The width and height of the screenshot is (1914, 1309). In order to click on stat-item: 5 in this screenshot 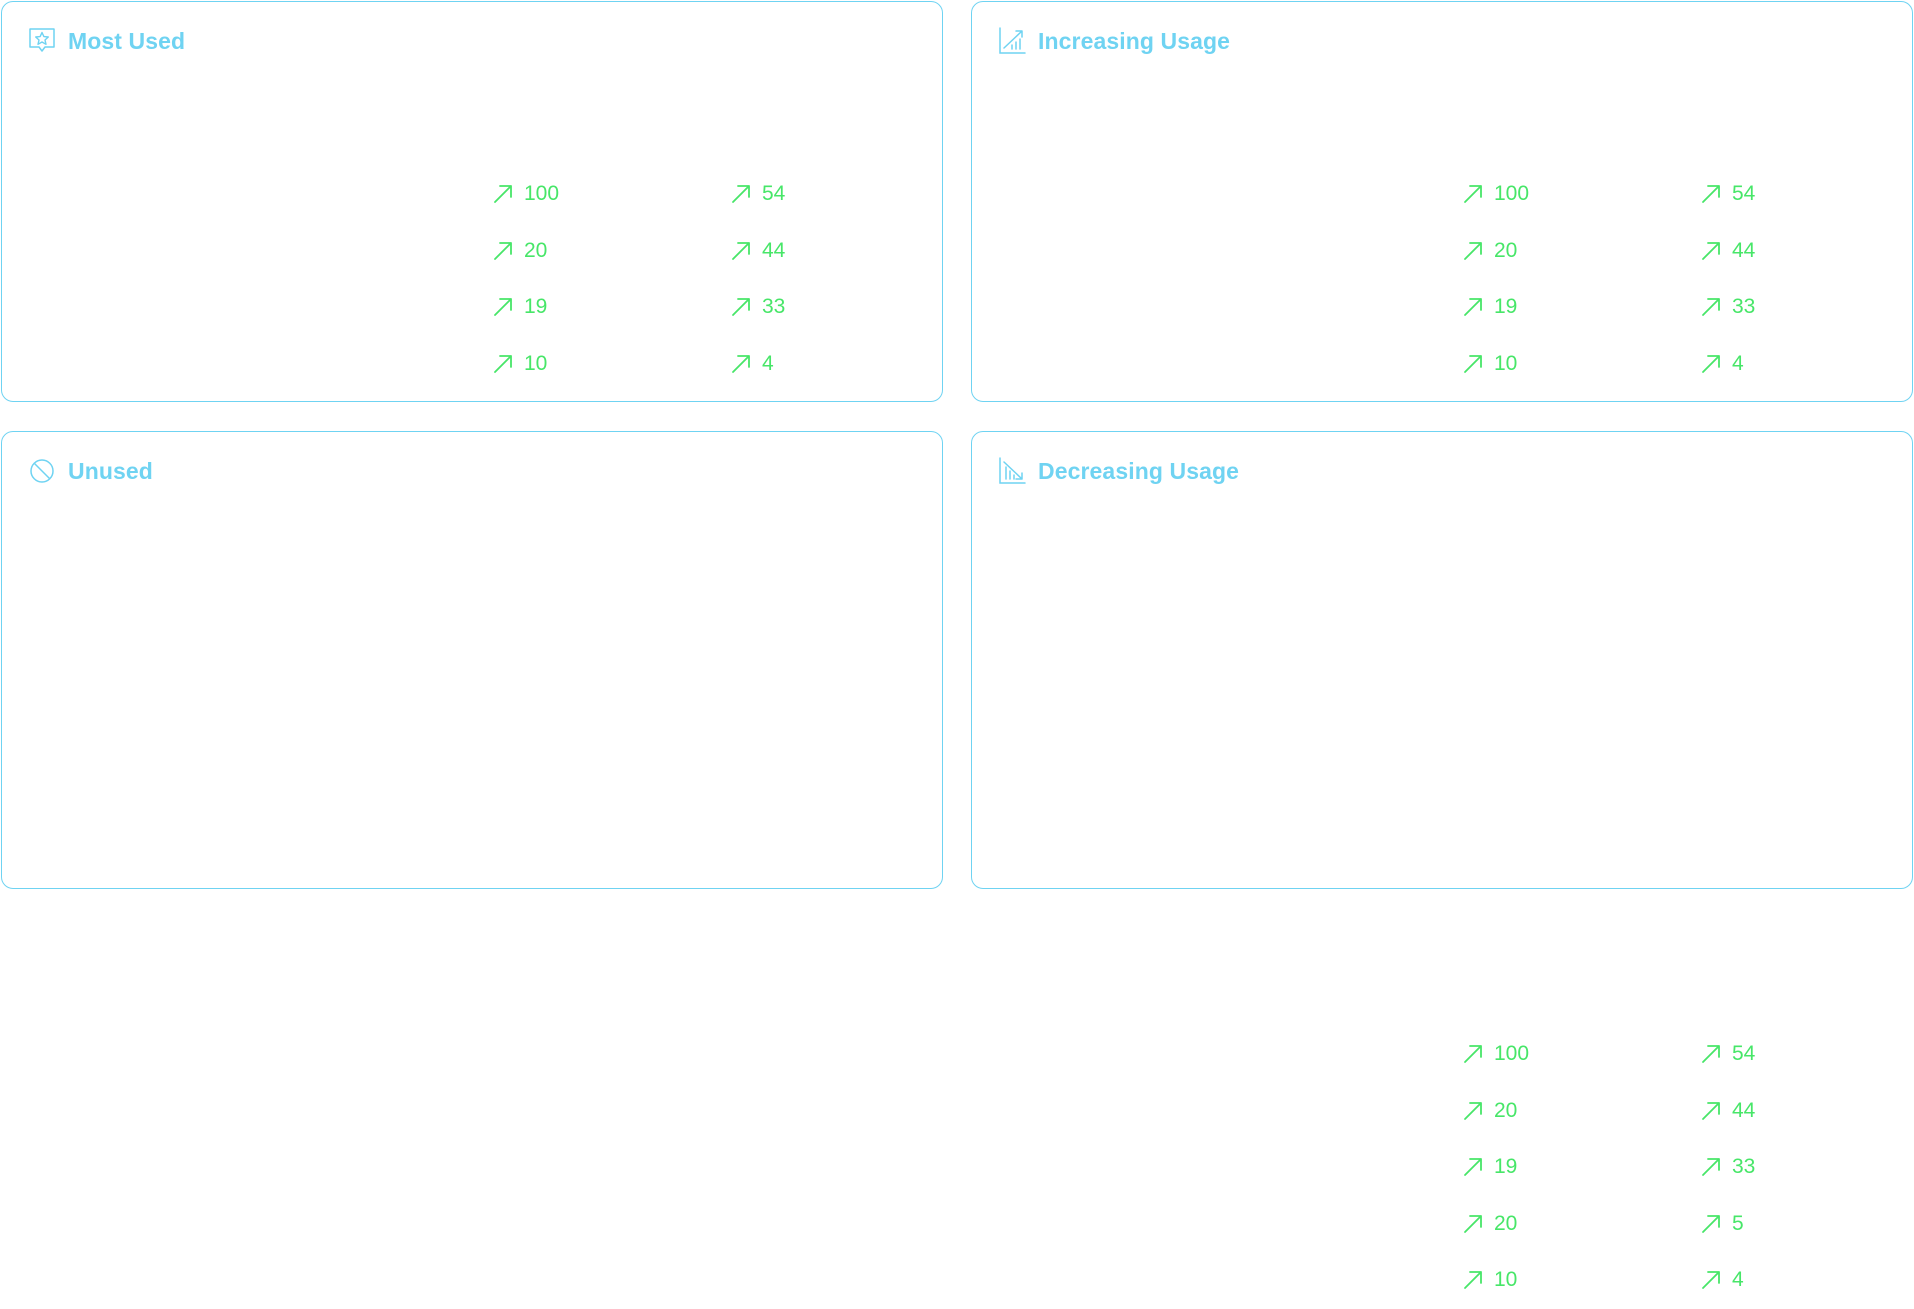, I will do `click(1770, 1224)`.